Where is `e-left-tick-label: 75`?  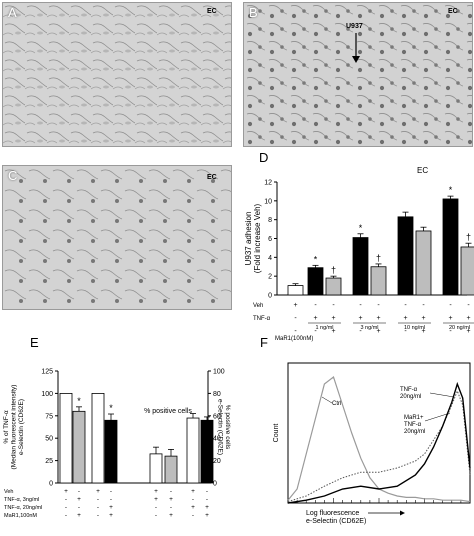
e-left-tick-label: 75 is located at coordinates (49, 416).